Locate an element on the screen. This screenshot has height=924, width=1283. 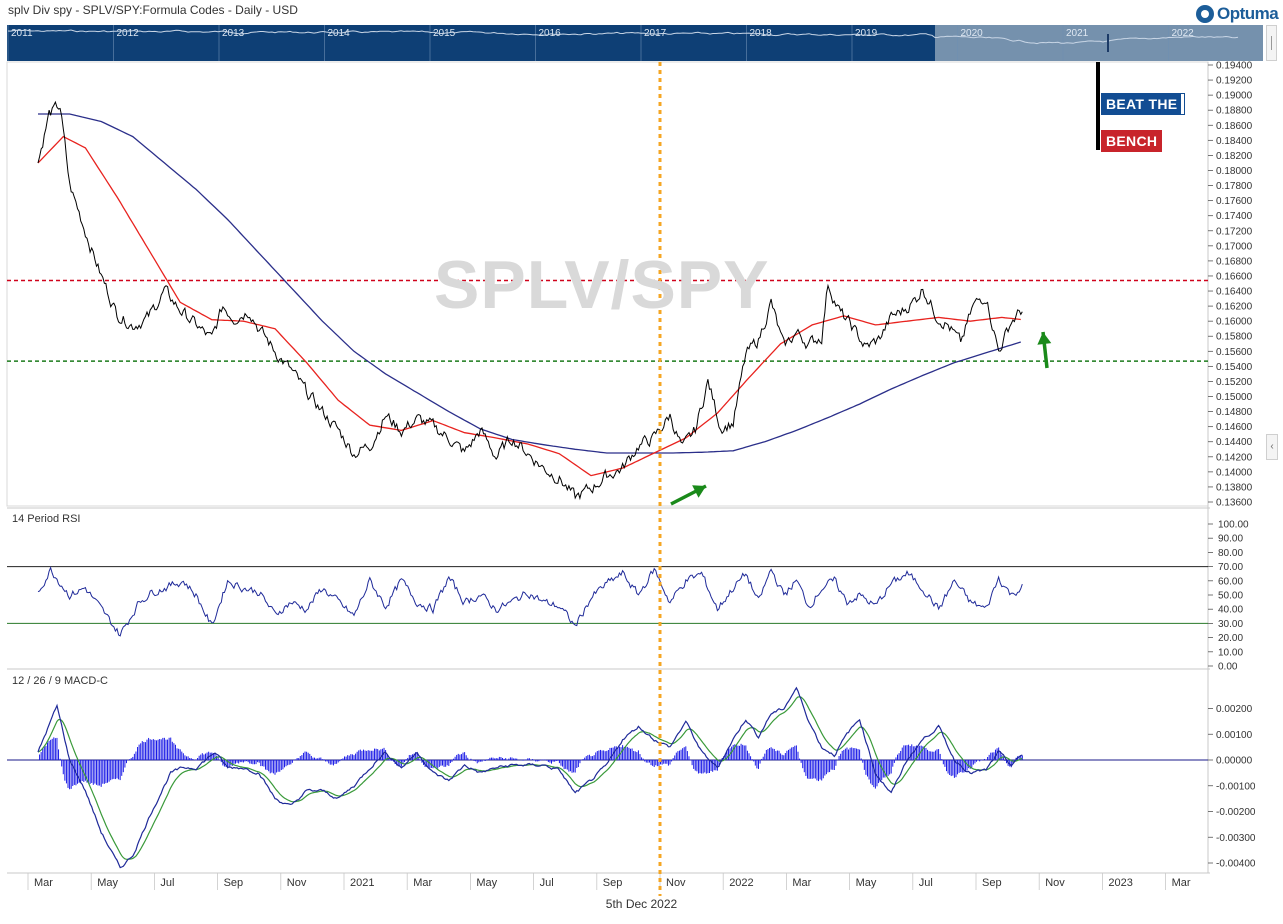
navigator-year-label: 2014 is located at coordinates (339, 33).